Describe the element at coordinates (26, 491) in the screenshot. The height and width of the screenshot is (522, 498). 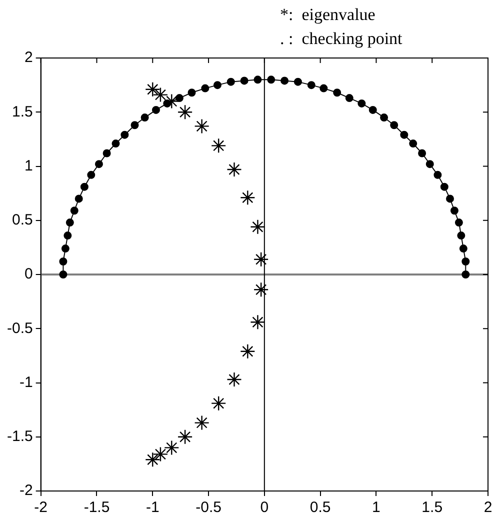
I see `y-tick-label: -2` at that location.